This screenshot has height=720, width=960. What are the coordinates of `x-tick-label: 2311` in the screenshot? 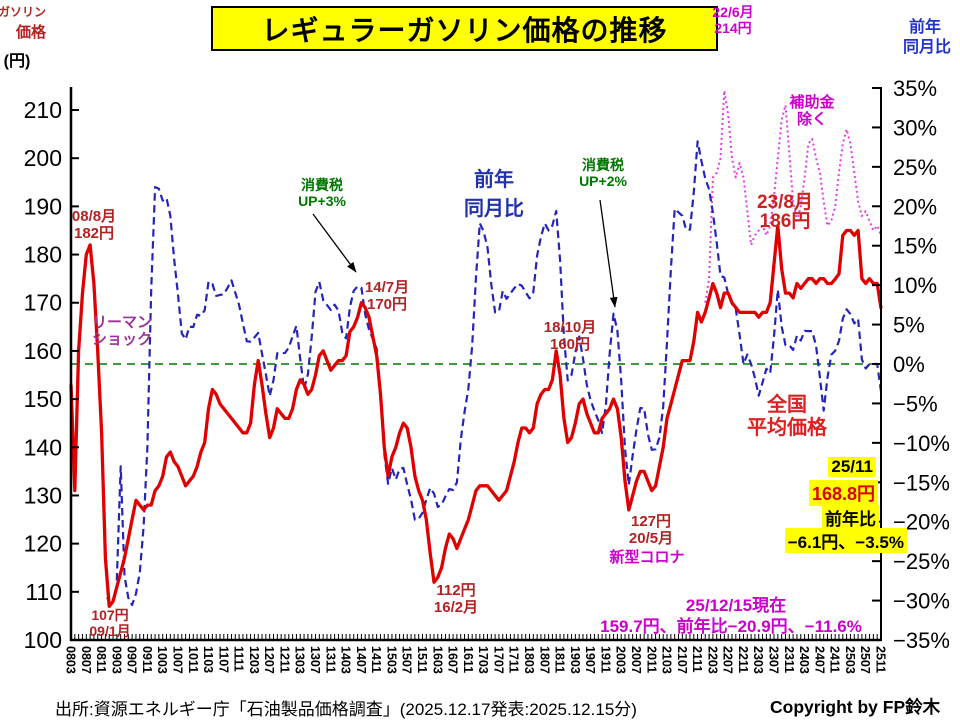 It's located at (789, 659).